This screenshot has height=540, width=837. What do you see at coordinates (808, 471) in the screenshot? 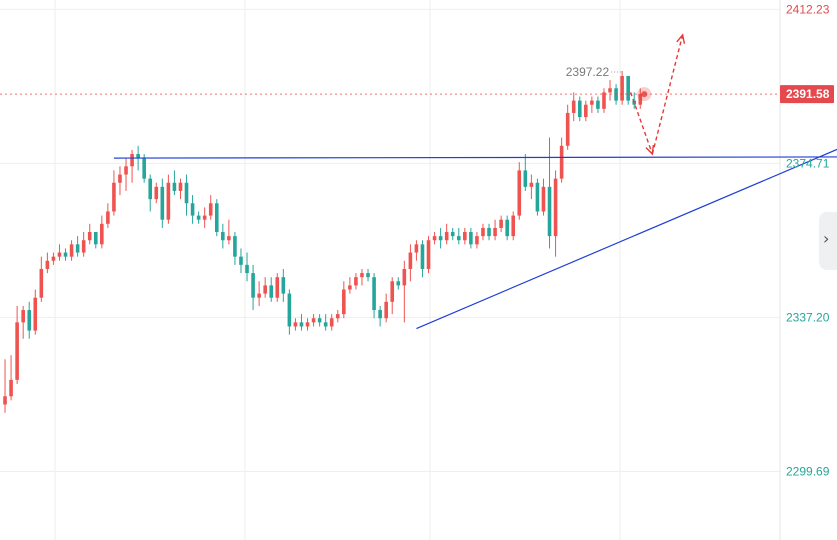
I see `price-axis-label: 2299.69` at bounding box center [808, 471].